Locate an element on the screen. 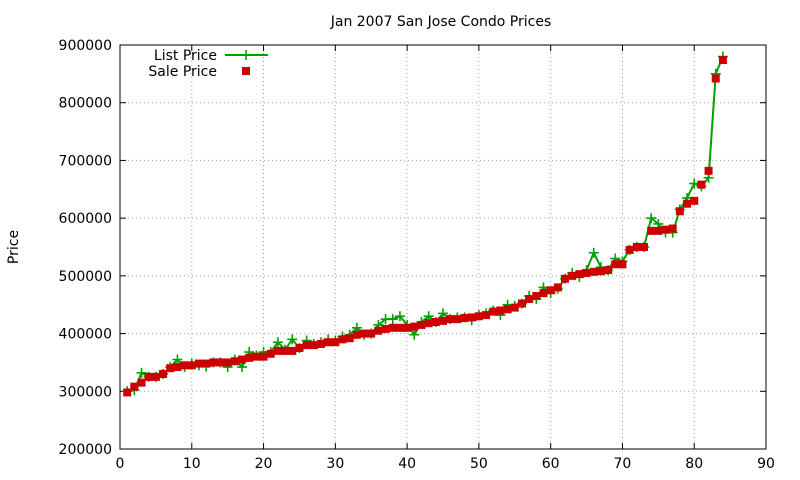  legend-label-list-price: List Price is located at coordinates (185, 56).